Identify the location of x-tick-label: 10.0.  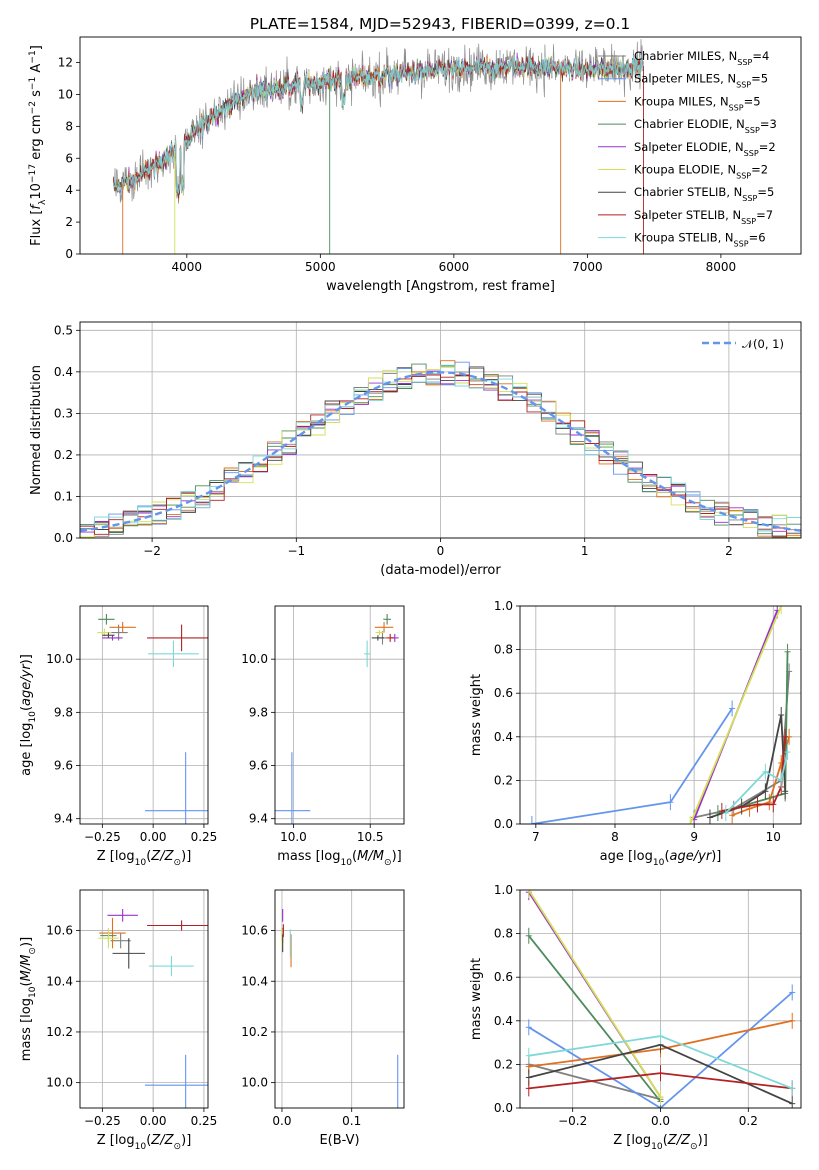
(293, 837).